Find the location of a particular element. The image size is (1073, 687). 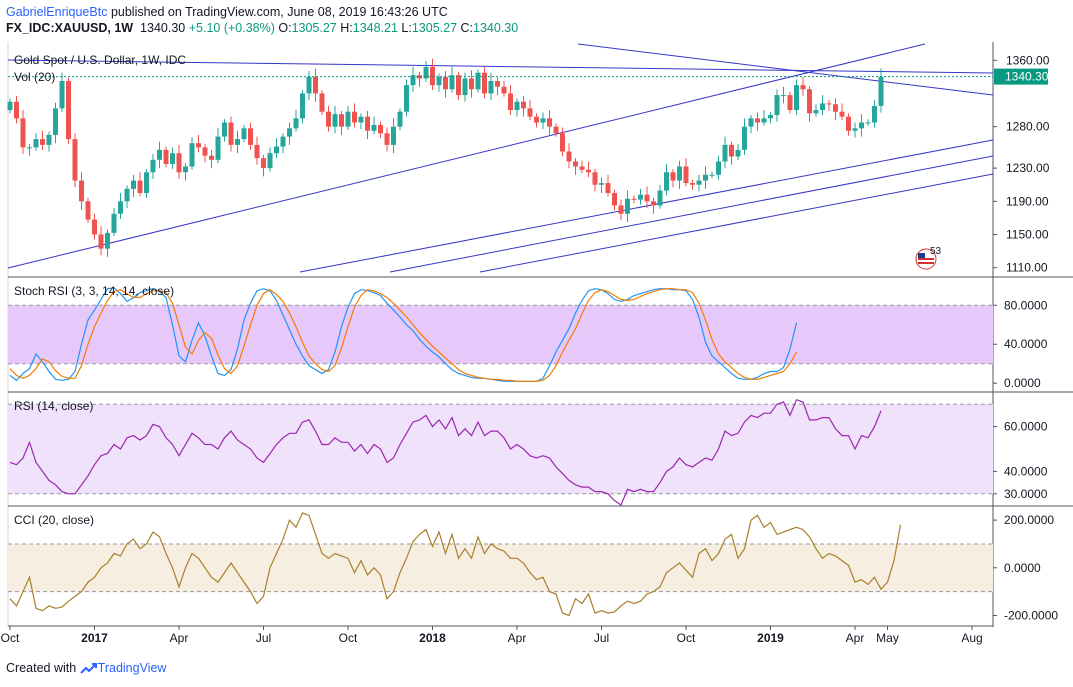

indicator-band is located at coordinates (500, 567).